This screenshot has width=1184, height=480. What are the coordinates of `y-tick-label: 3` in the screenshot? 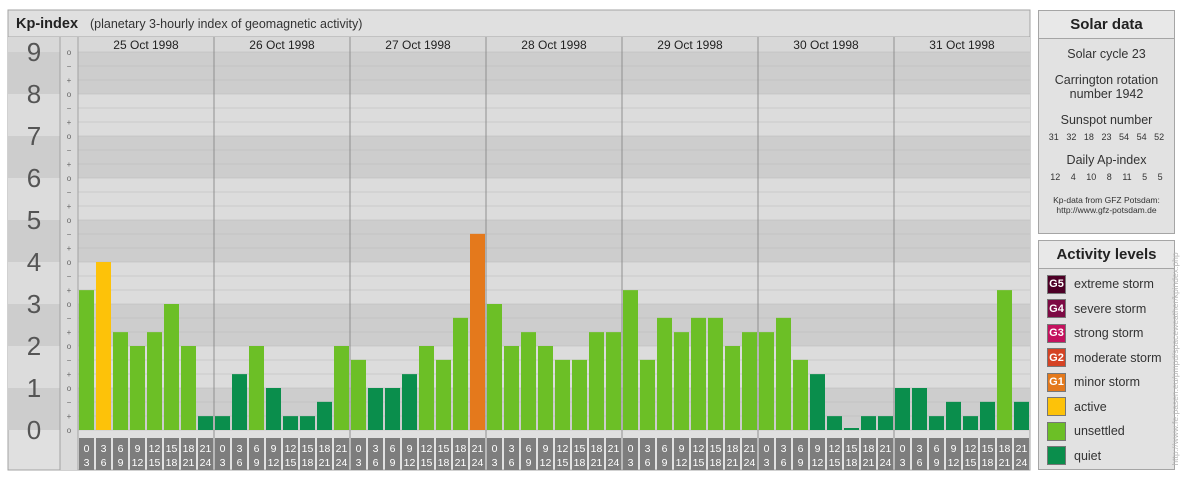 It's located at (34, 304).